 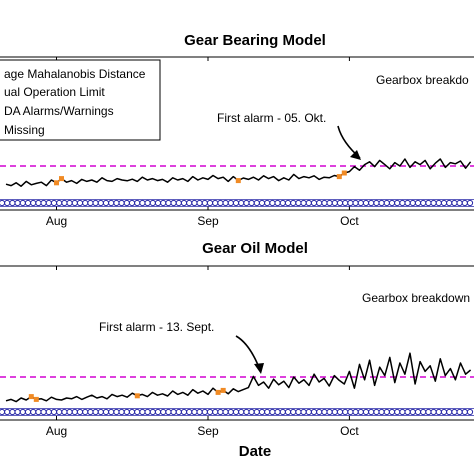 I want to click on x-tick-label: Sep, so click(x=208, y=431).